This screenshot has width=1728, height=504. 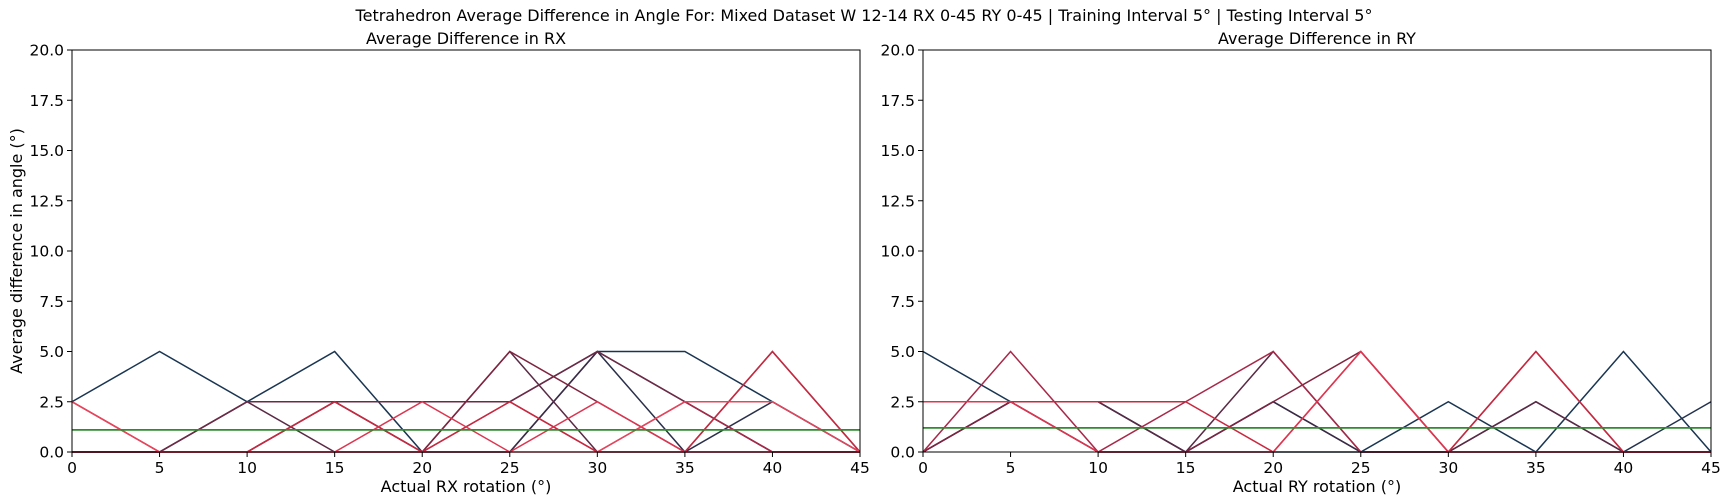 I want to click on panel-title: Average Difference in RX, so click(x=466, y=38).